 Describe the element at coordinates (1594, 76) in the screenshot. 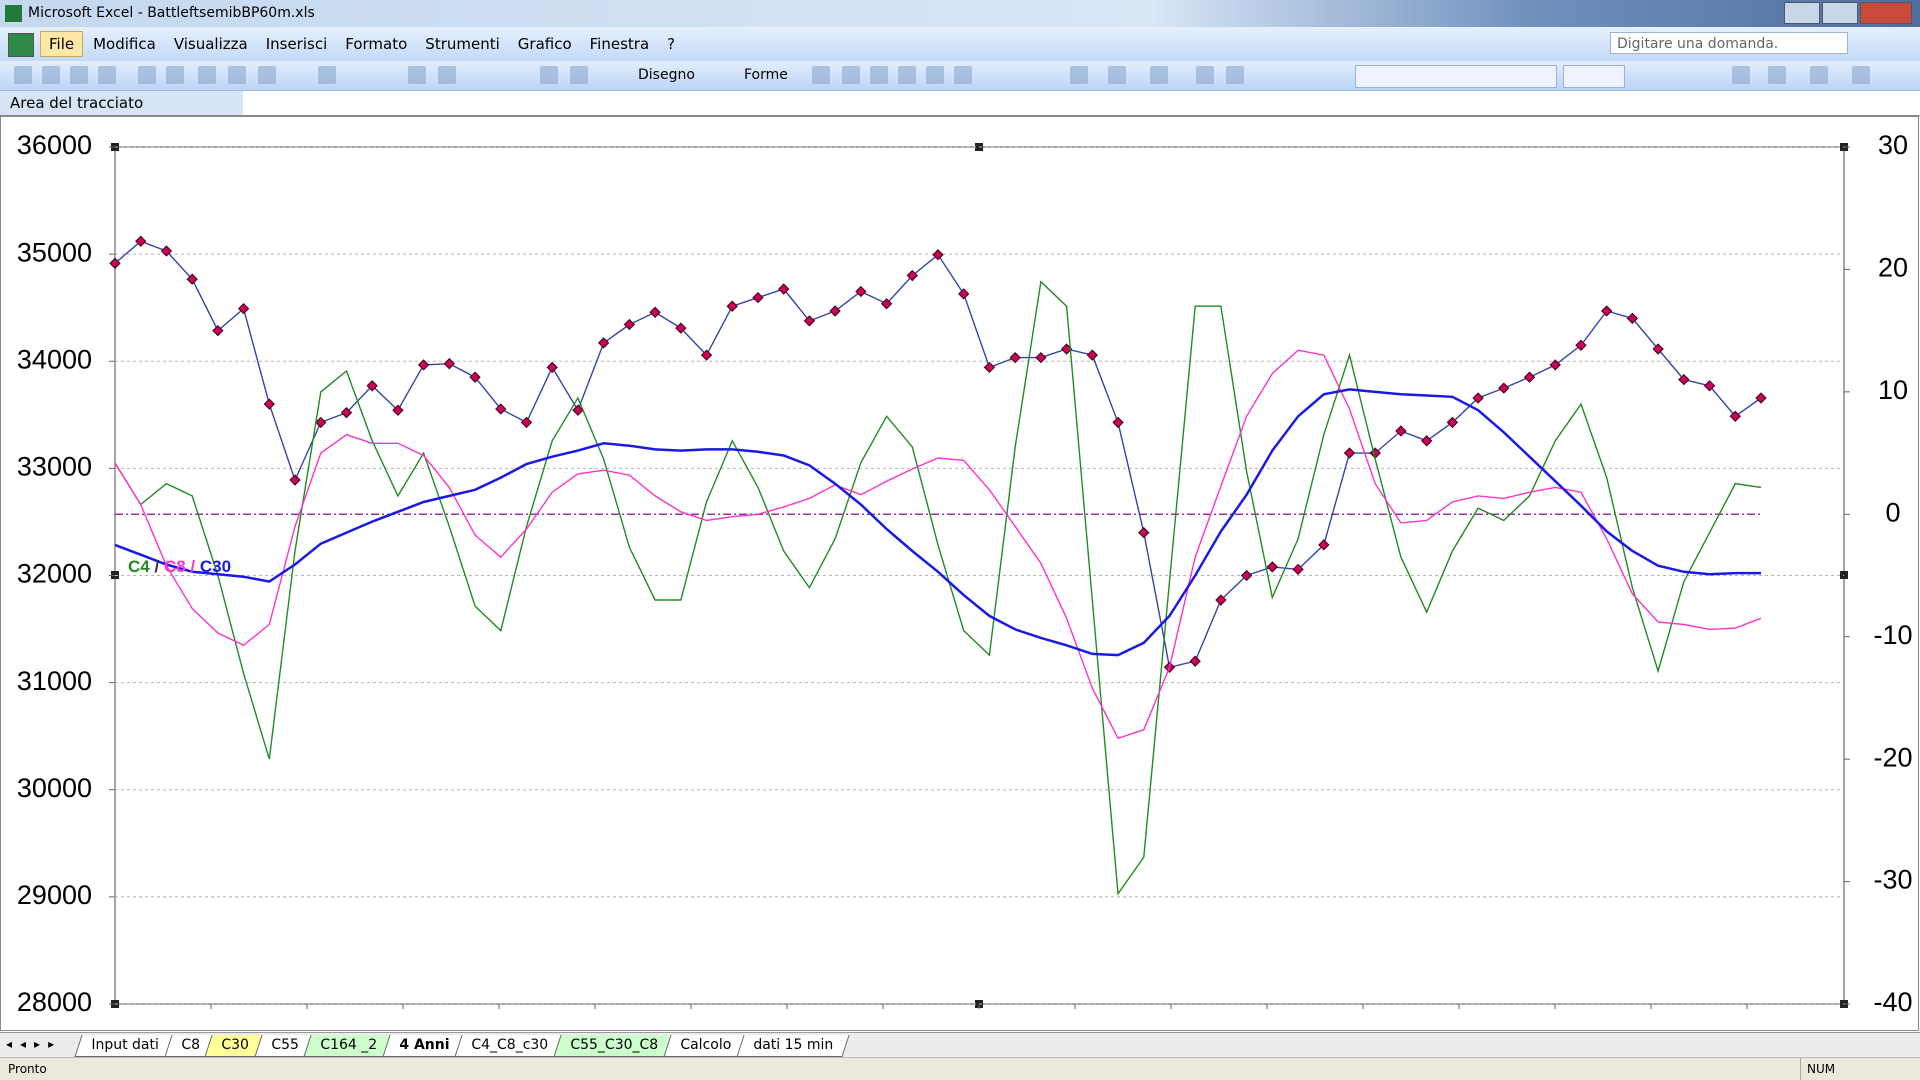

I see `size-box` at that location.